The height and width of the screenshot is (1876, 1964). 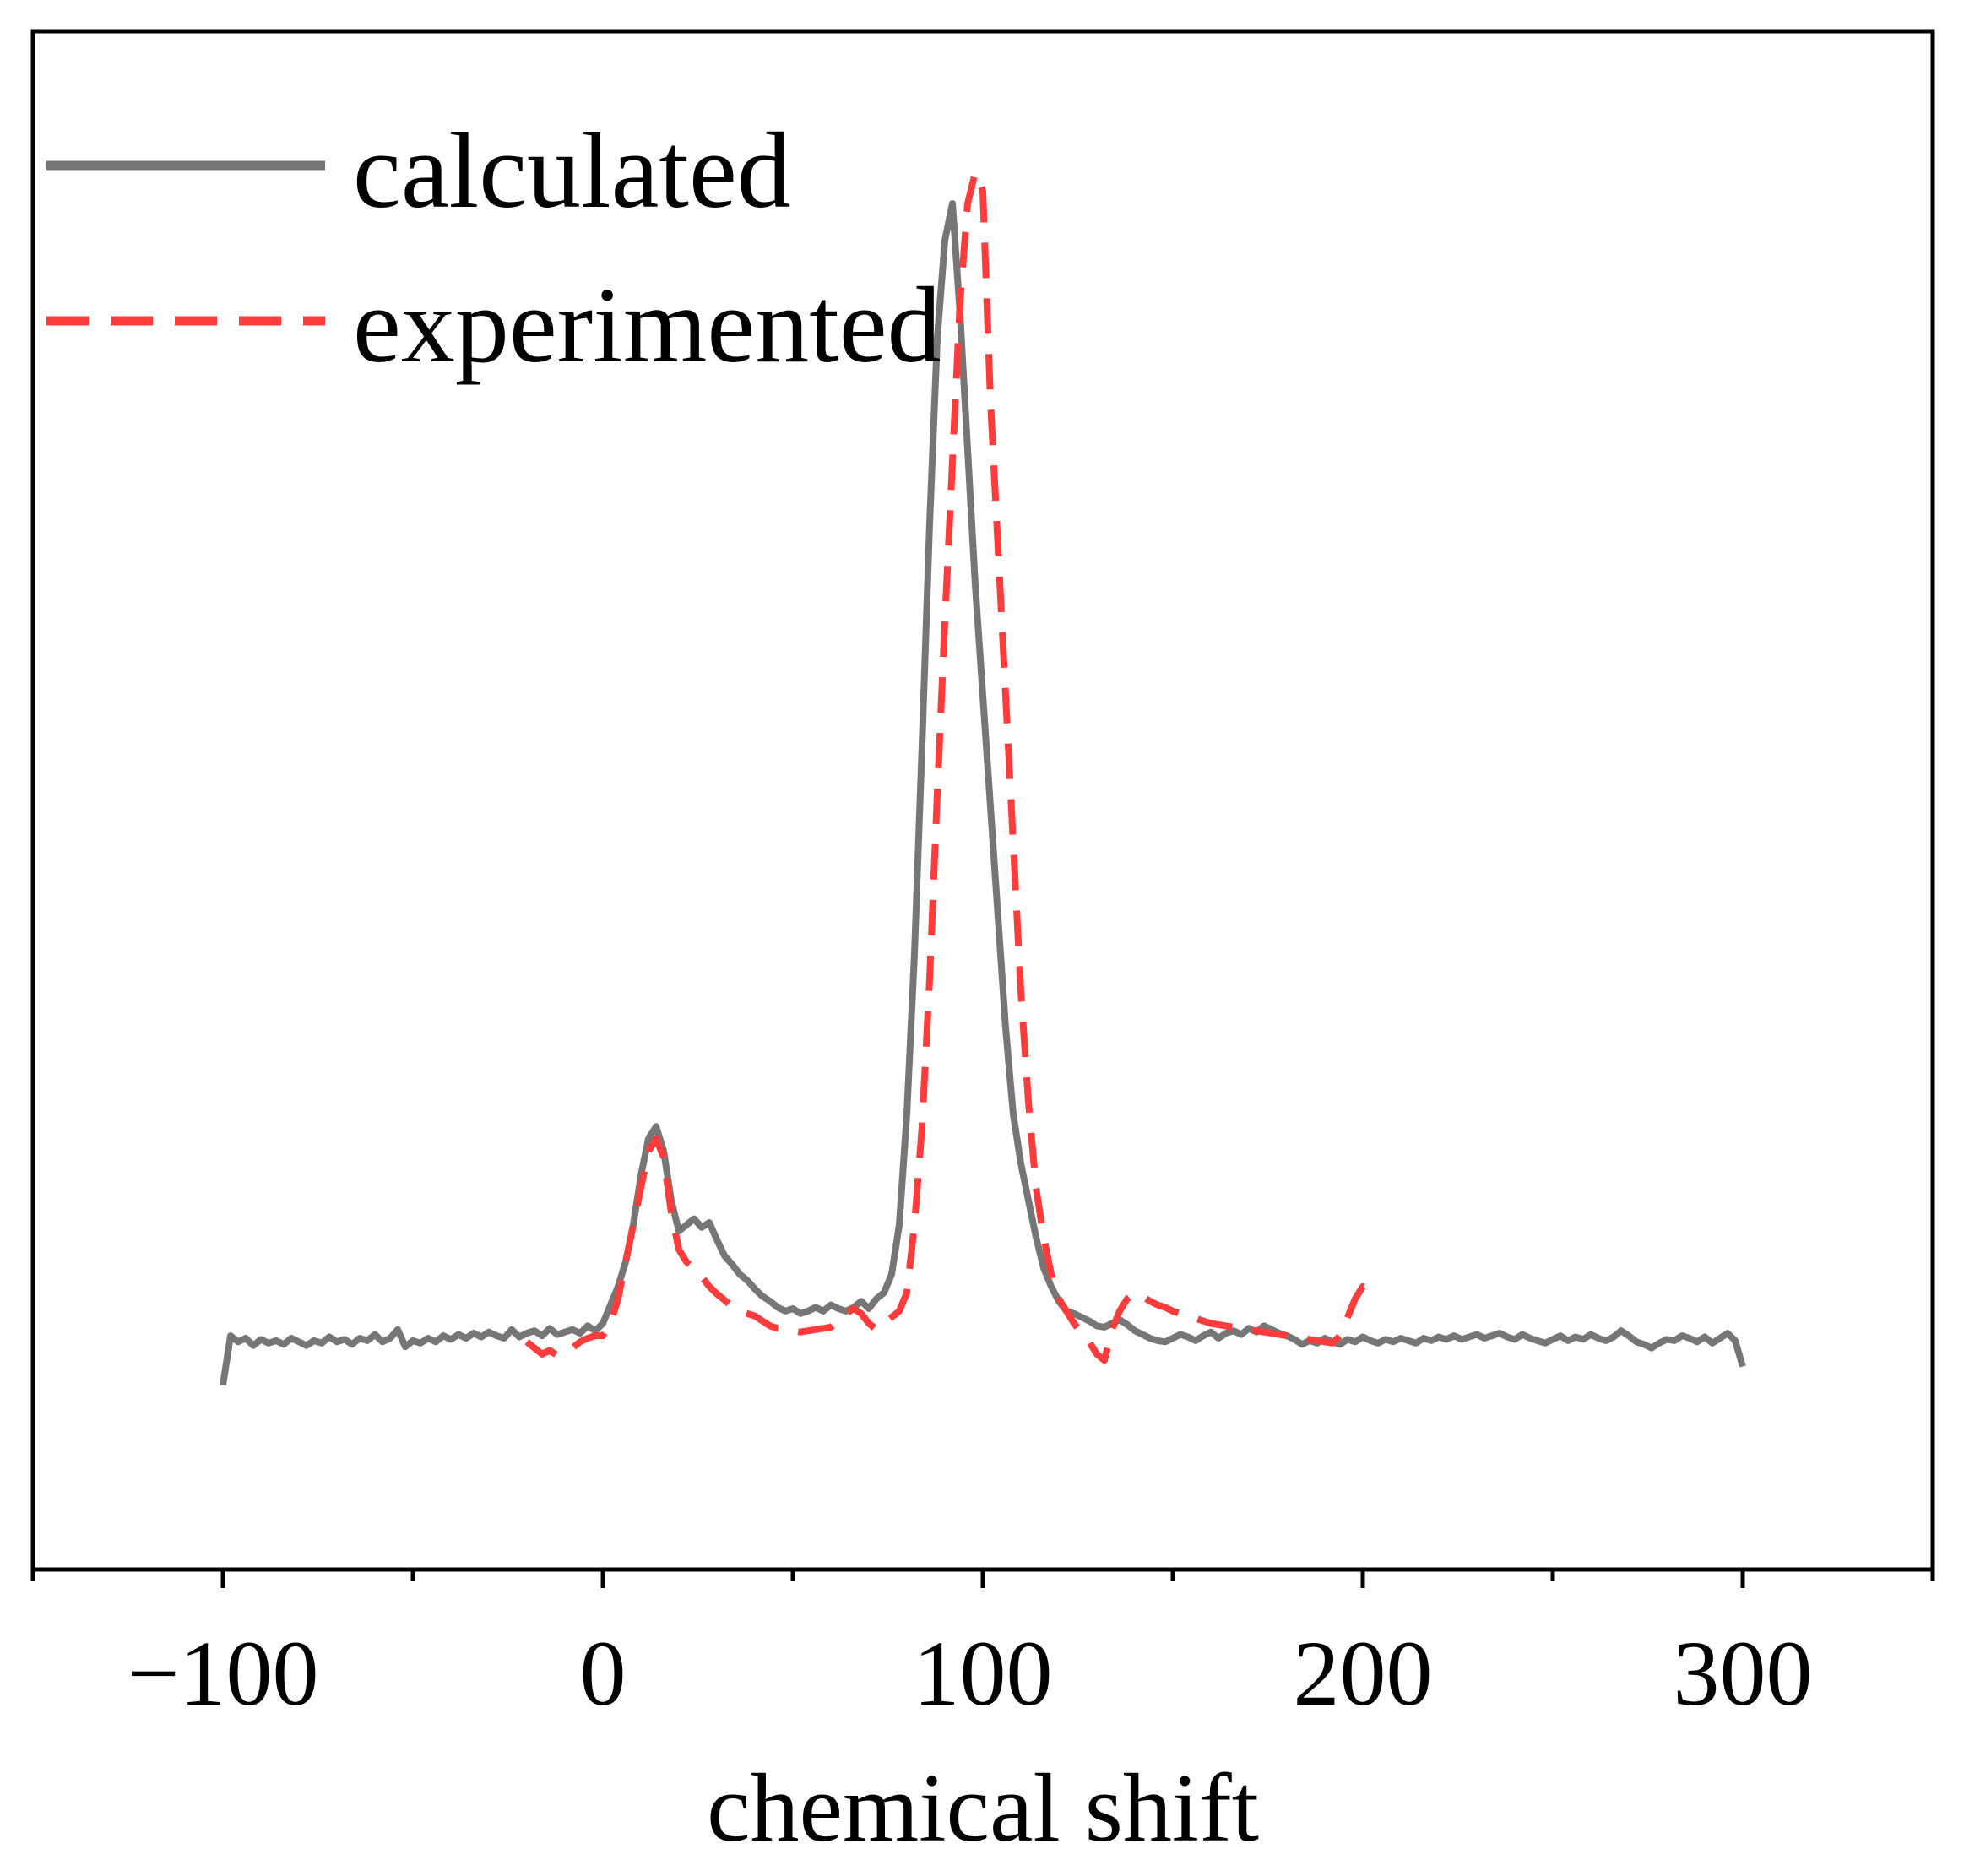 I want to click on x-axis: −100 0 100 200 300, so click(x=982, y=1647).